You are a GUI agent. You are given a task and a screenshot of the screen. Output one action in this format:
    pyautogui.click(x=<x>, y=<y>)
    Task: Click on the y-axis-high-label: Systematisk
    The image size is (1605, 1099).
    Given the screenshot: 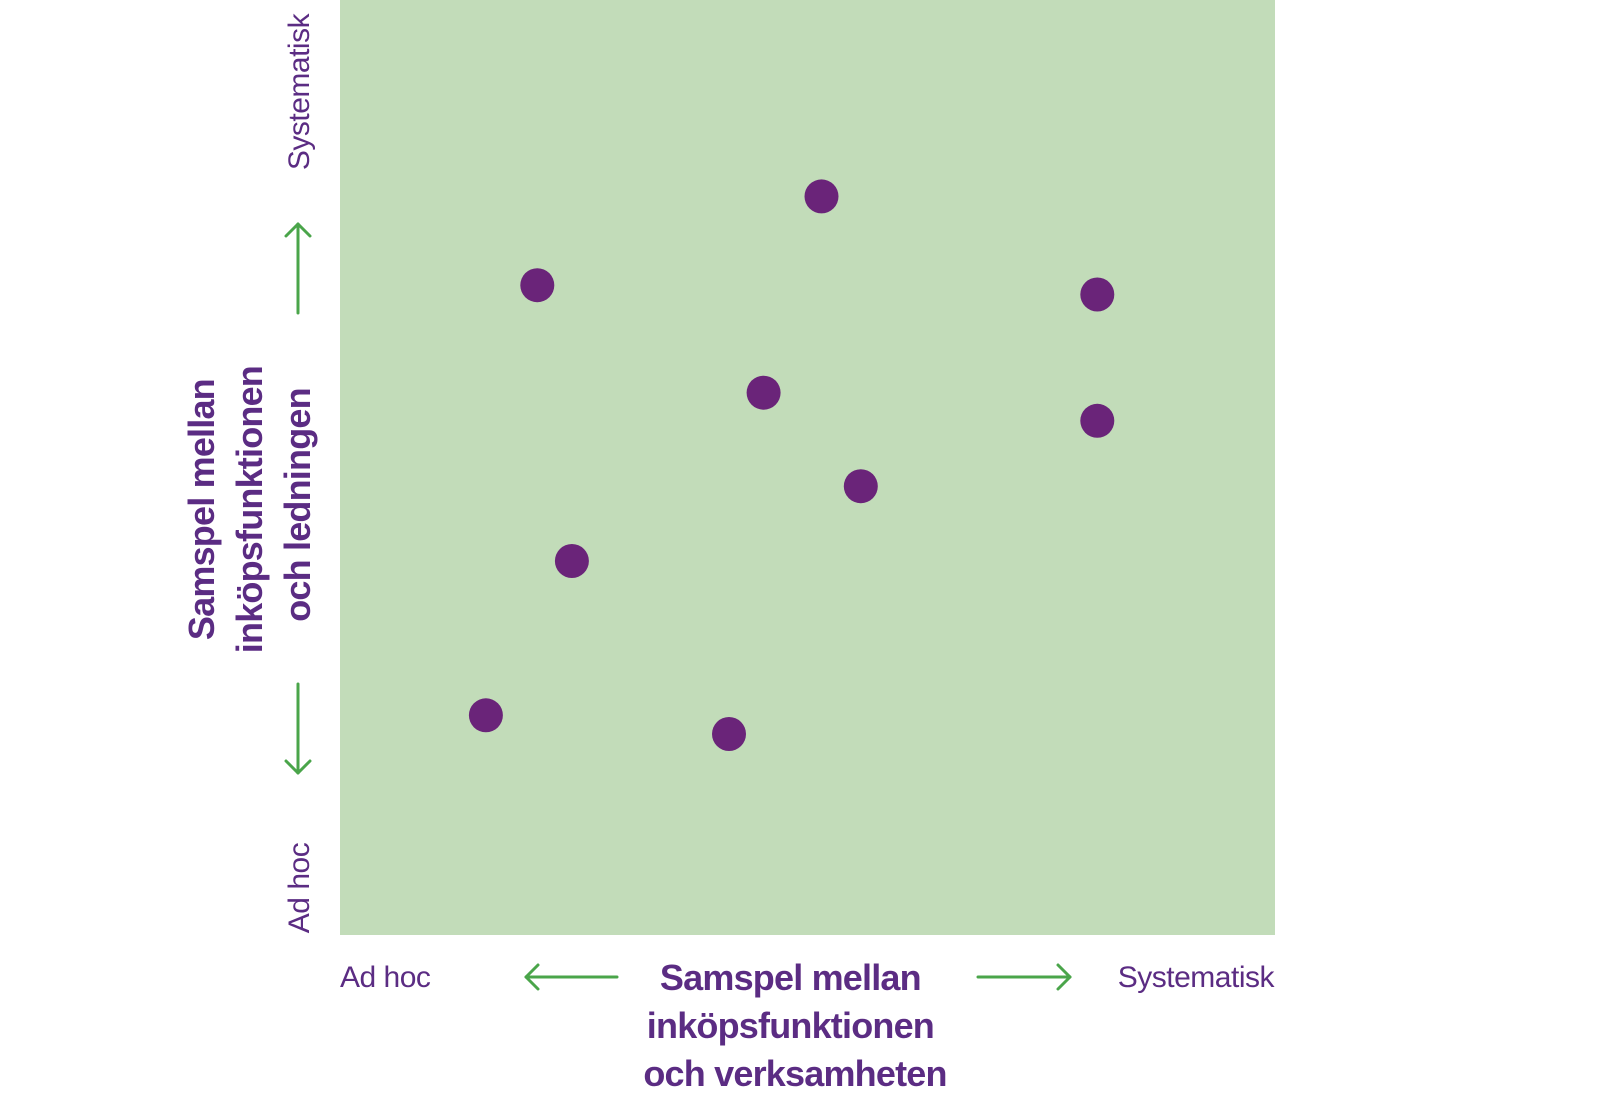 What is the action you would take?
    pyautogui.click(x=299, y=91)
    